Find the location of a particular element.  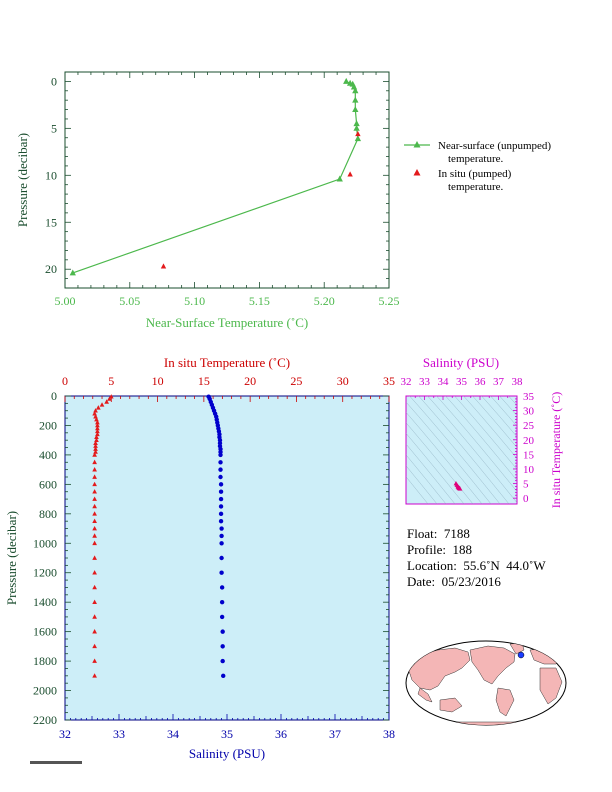

pumped-temperature-point is located at coordinates (163, 266).